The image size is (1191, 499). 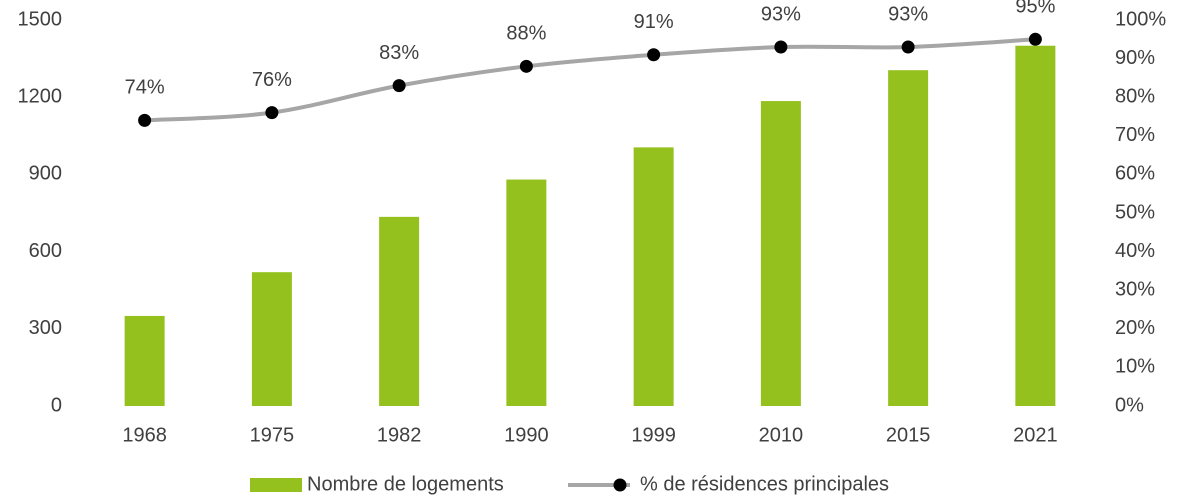 I want to click on data-label: 91%, so click(x=654, y=22).